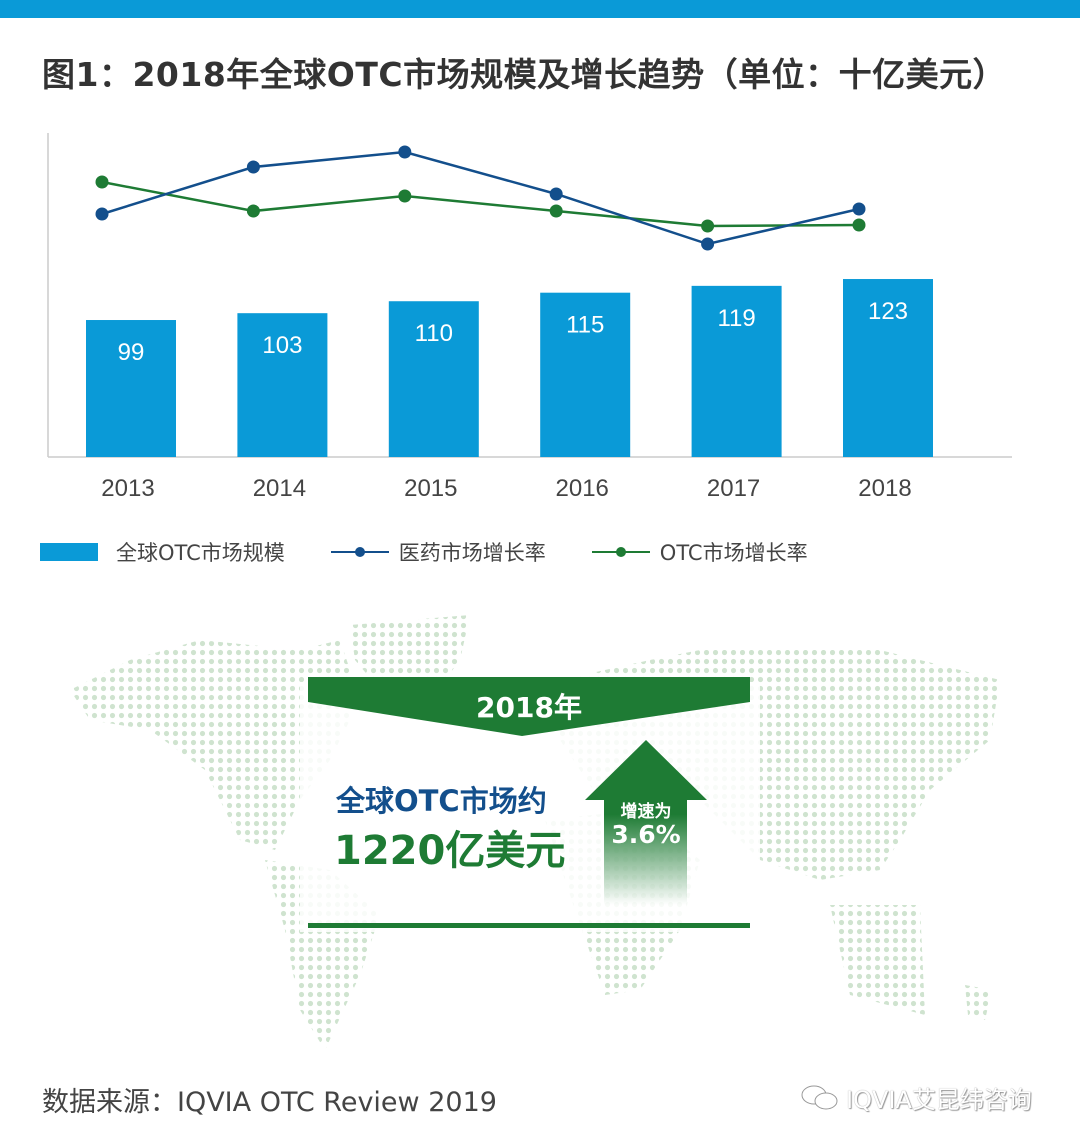  Describe the element at coordinates (877, 960) in the screenshot. I see `map-australia` at that location.